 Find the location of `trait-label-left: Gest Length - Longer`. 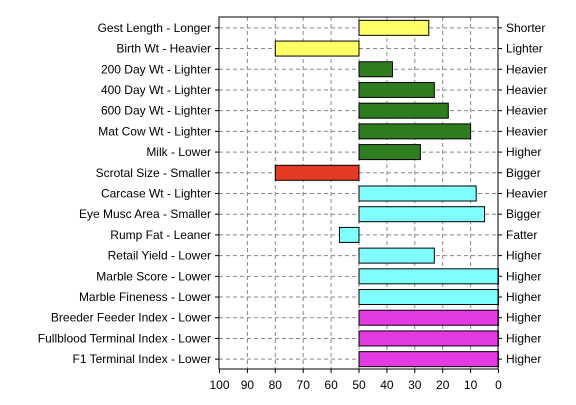

trait-label-left: Gest Length - Longer is located at coordinates (154, 28).